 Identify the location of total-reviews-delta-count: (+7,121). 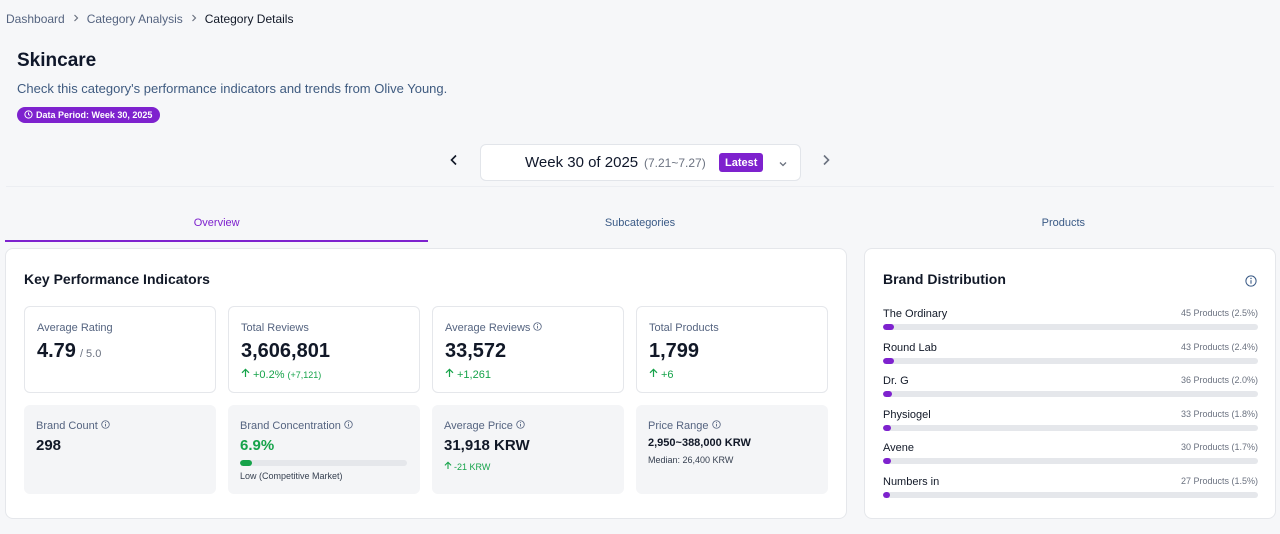
(304, 374).